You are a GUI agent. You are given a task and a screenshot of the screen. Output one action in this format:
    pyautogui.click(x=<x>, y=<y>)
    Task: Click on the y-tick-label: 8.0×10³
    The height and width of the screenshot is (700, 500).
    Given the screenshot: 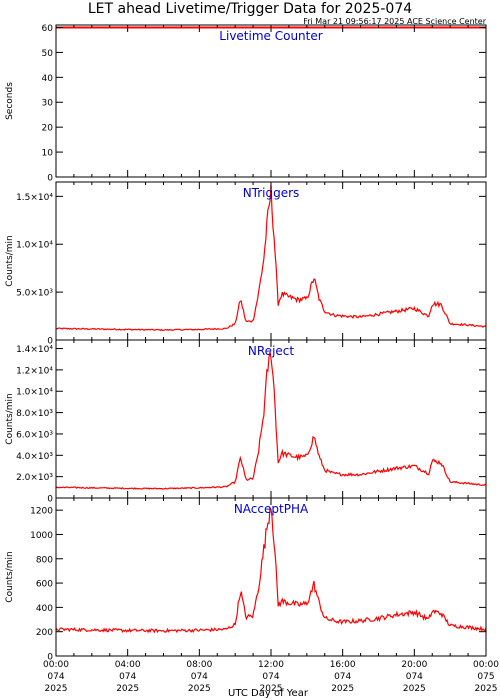 What is the action you would take?
    pyautogui.click(x=34, y=414)
    